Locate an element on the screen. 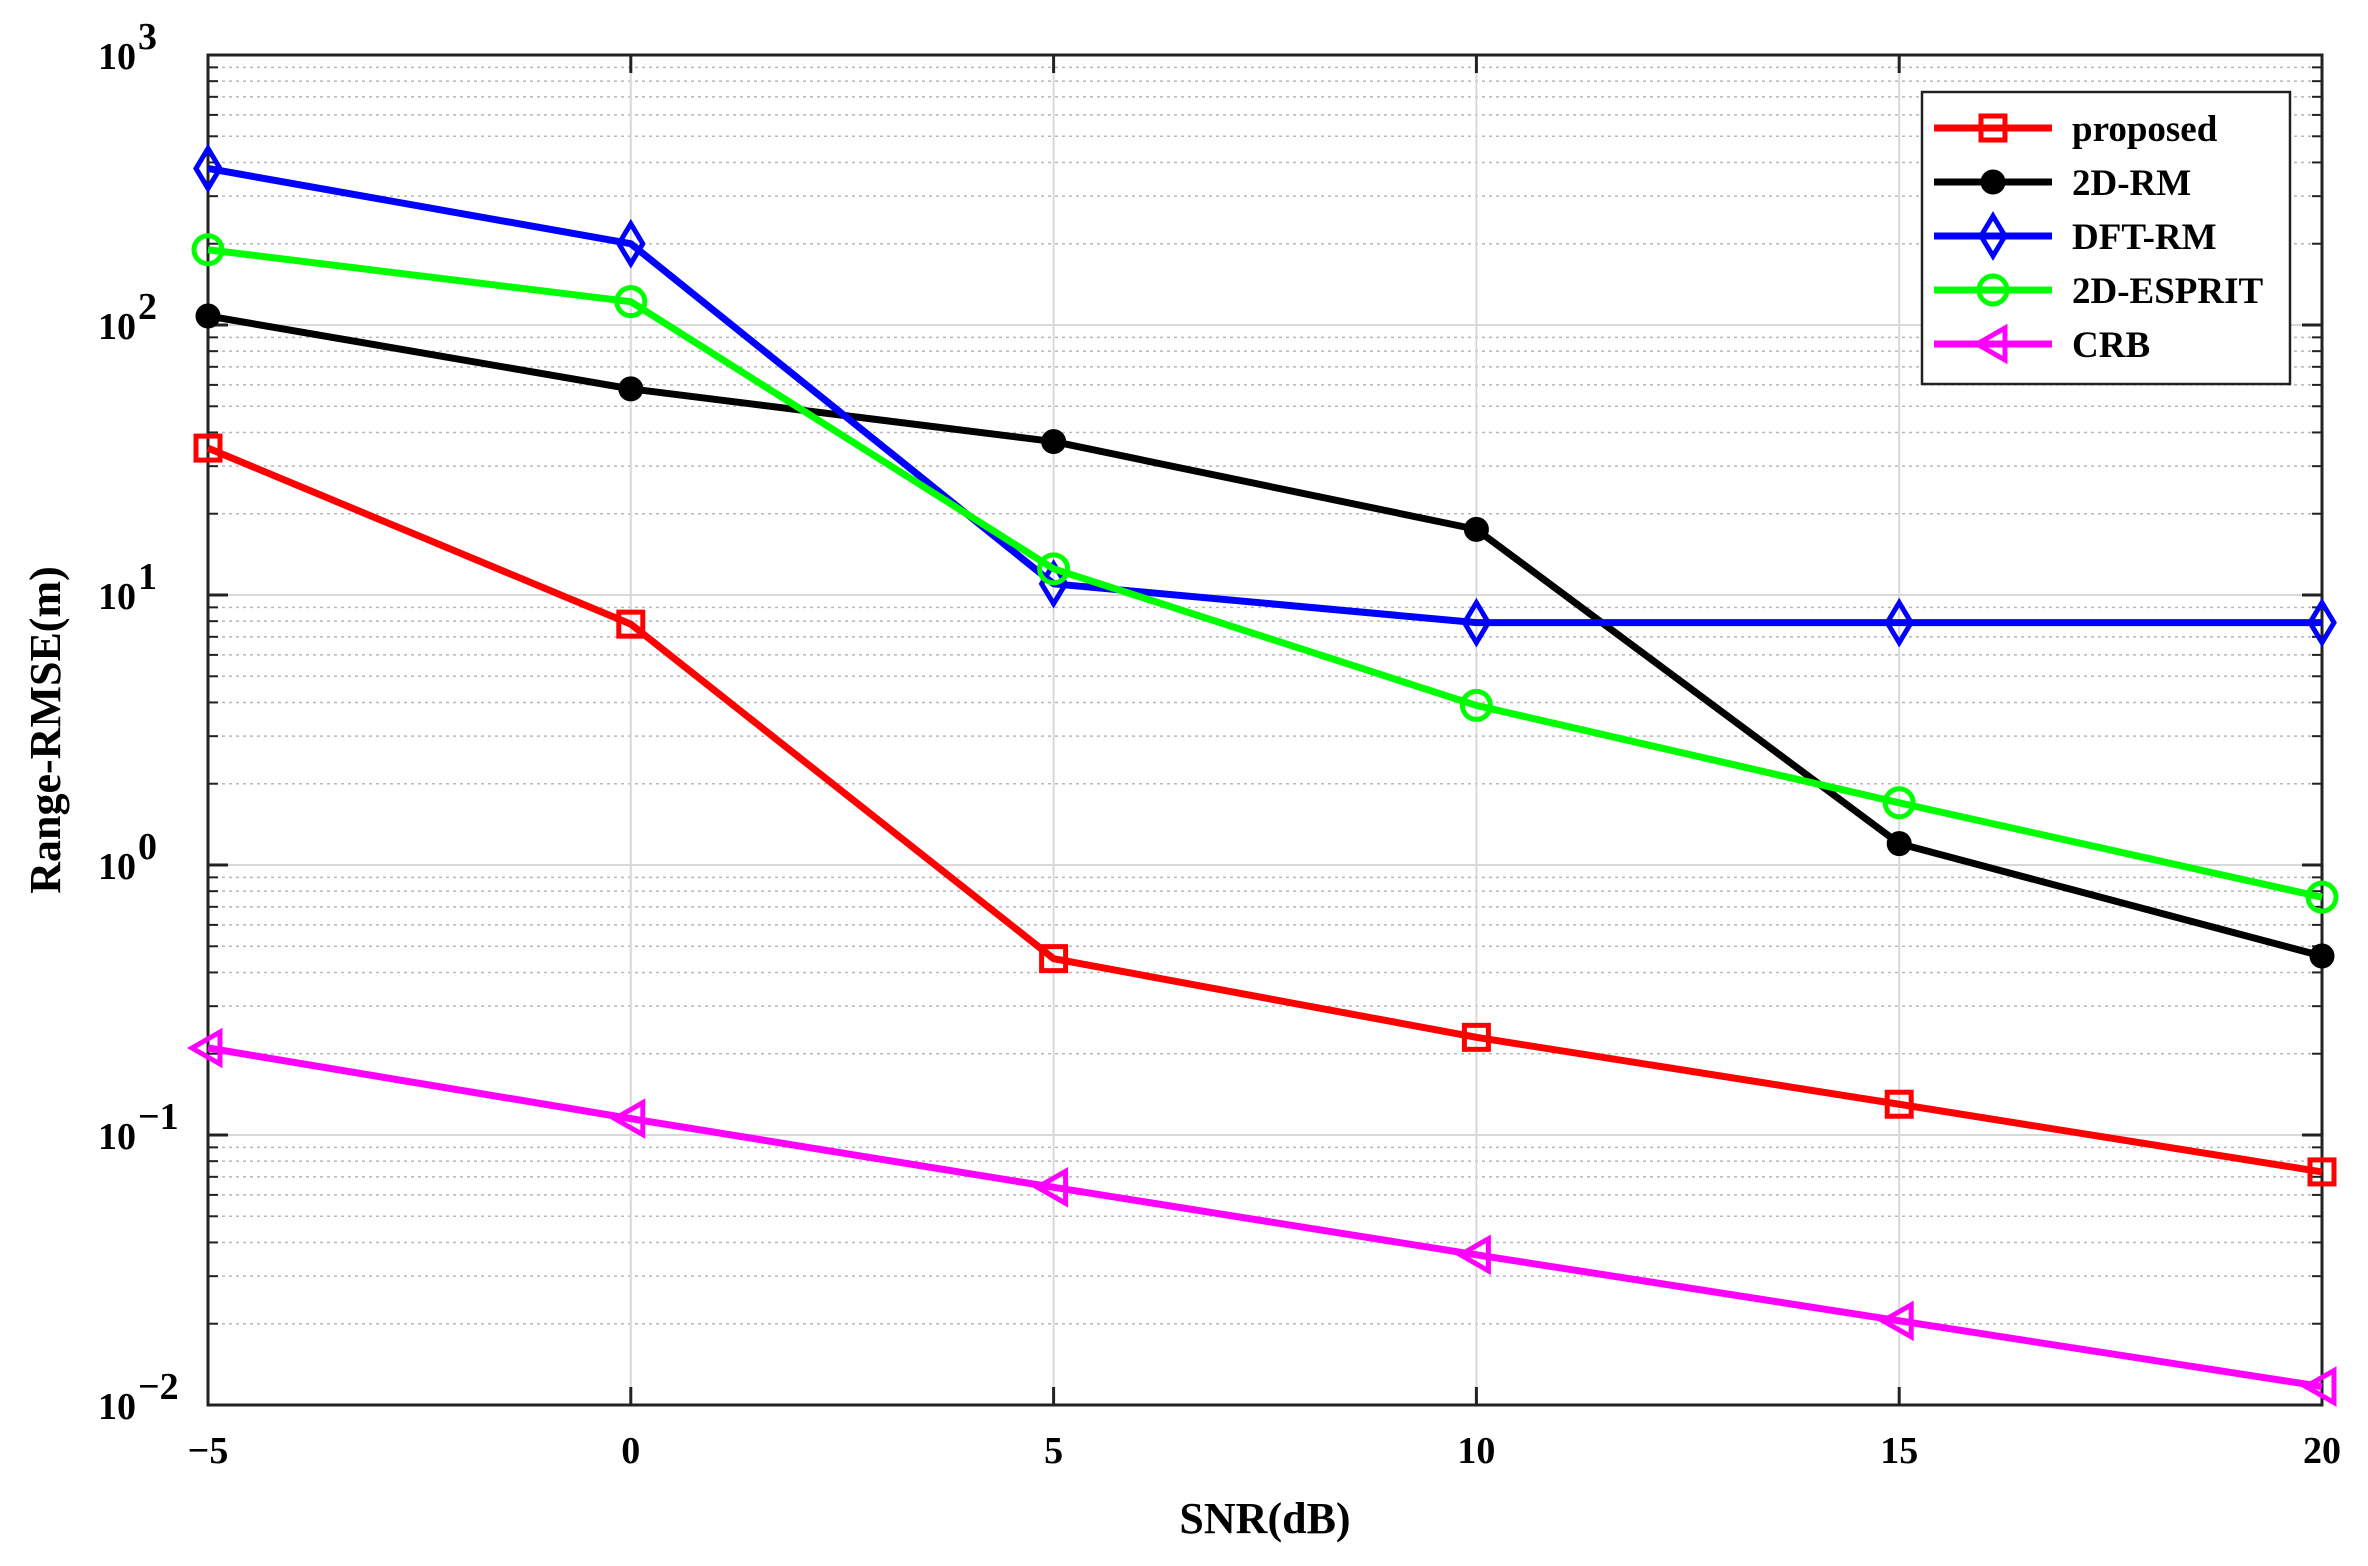  x-tick-label: −5 is located at coordinates (208, 1451).